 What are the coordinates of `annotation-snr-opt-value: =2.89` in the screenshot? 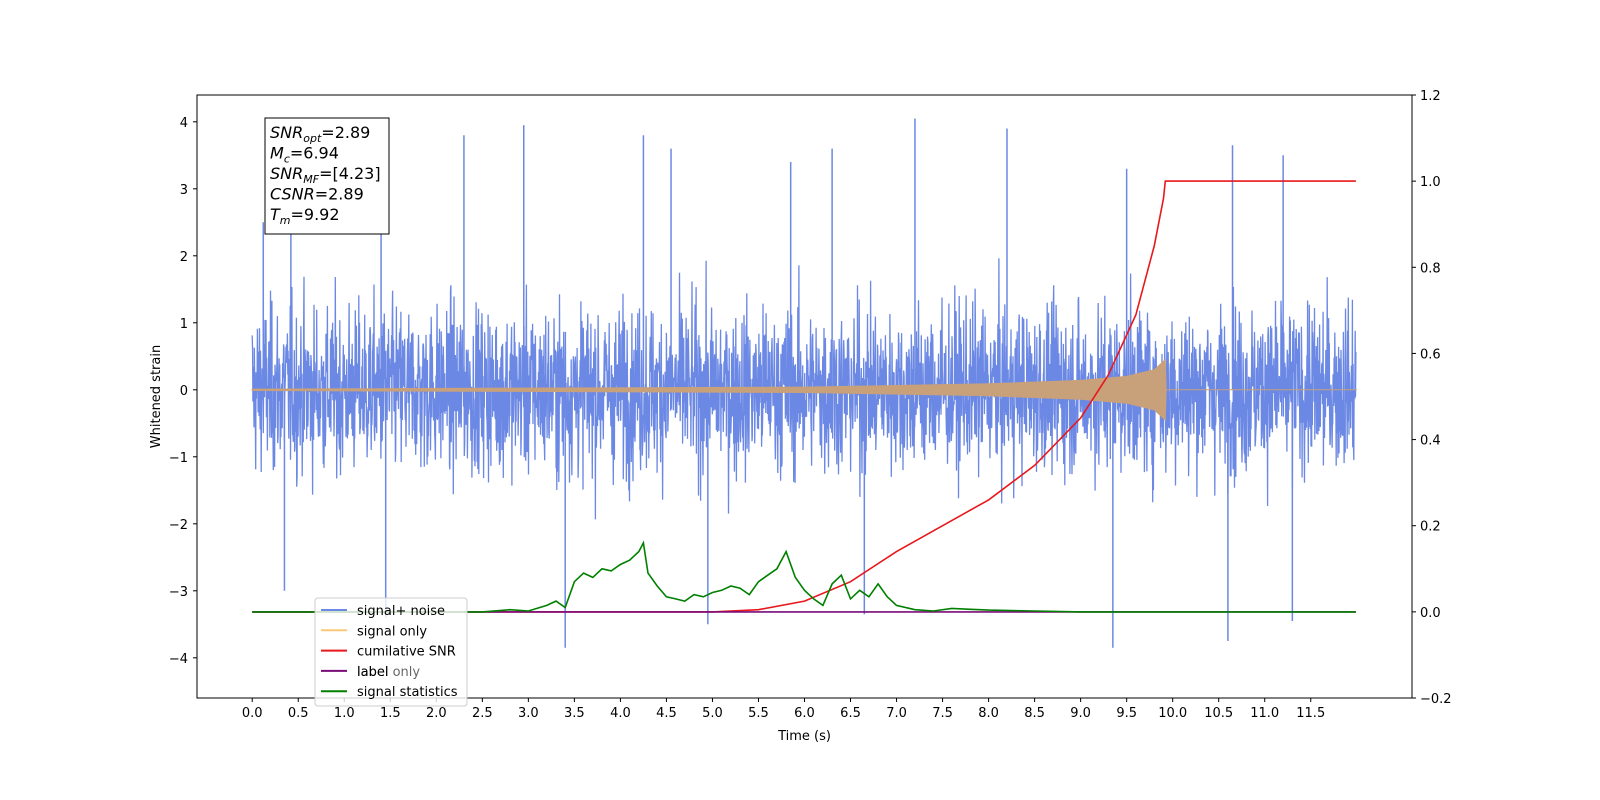 It's located at (345, 132).